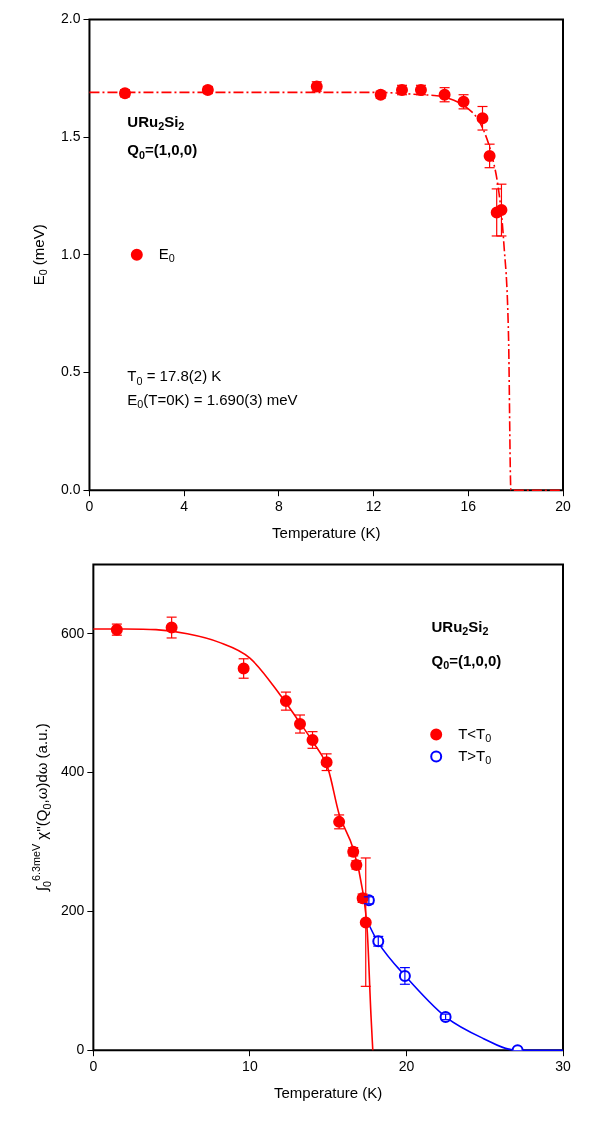 The width and height of the screenshot is (591, 1122). Describe the element at coordinates (563, 1066) in the screenshot. I see `x-tick-label: 30` at that location.